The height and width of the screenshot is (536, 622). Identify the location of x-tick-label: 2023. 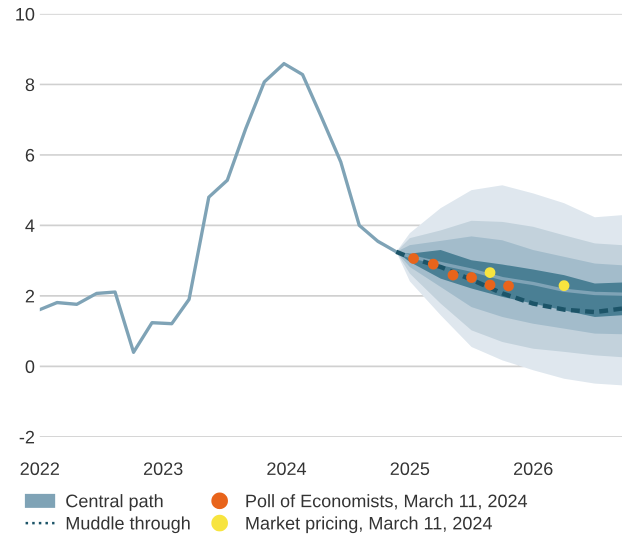
(163, 469).